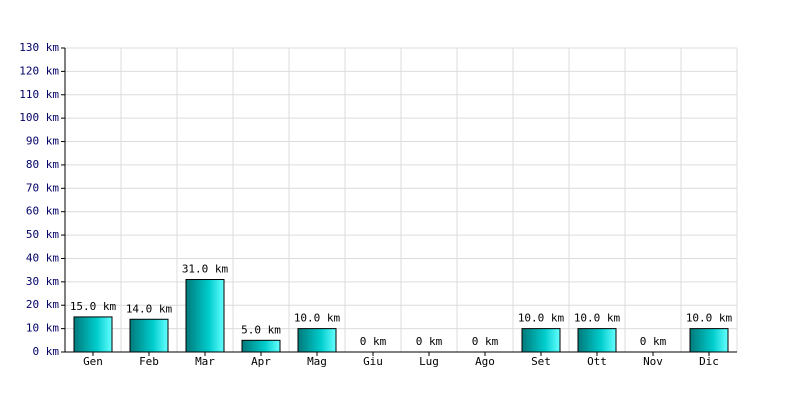 This screenshot has width=800, height=400. What do you see at coordinates (42, 164) in the screenshot?
I see `y-tick-label: 80 km` at bounding box center [42, 164].